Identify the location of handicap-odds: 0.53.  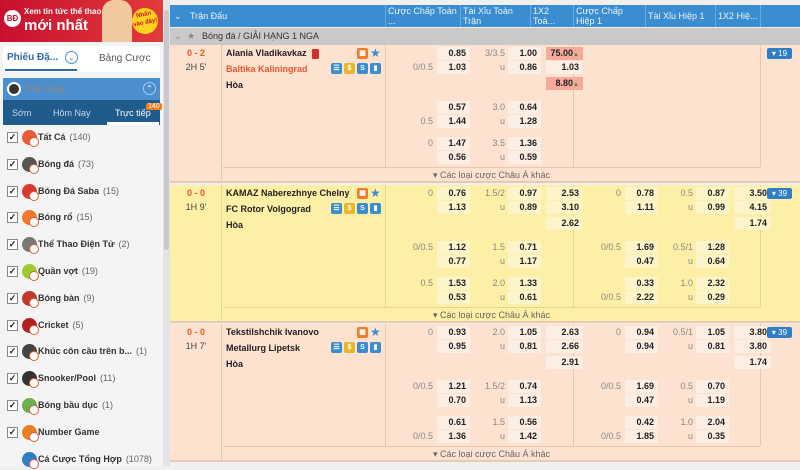
(453, 297).